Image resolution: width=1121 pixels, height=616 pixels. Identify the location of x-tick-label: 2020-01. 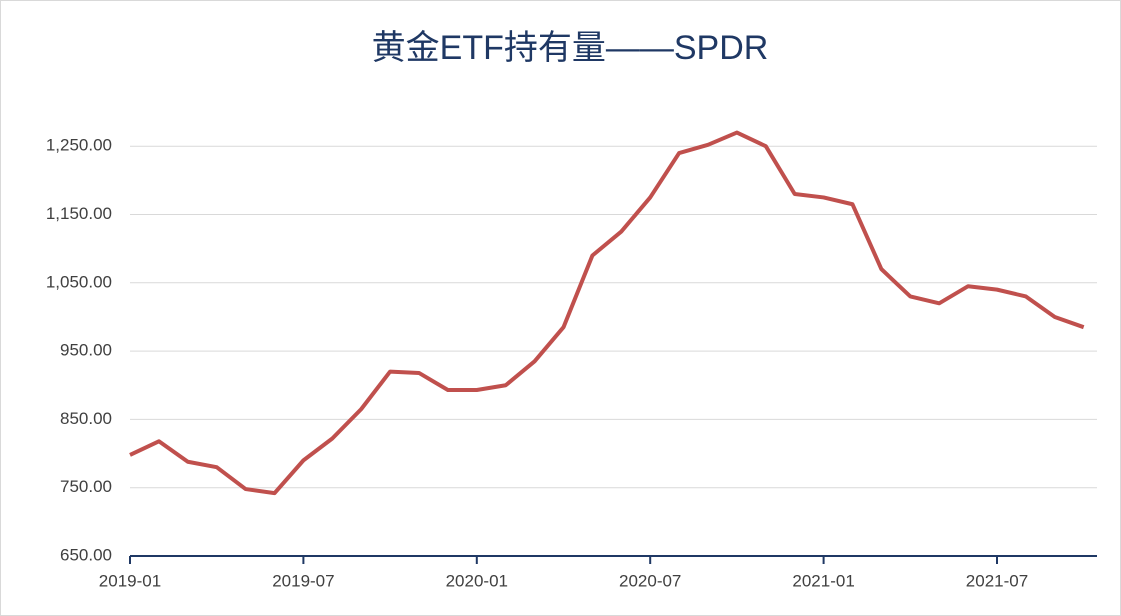
(477, 580).